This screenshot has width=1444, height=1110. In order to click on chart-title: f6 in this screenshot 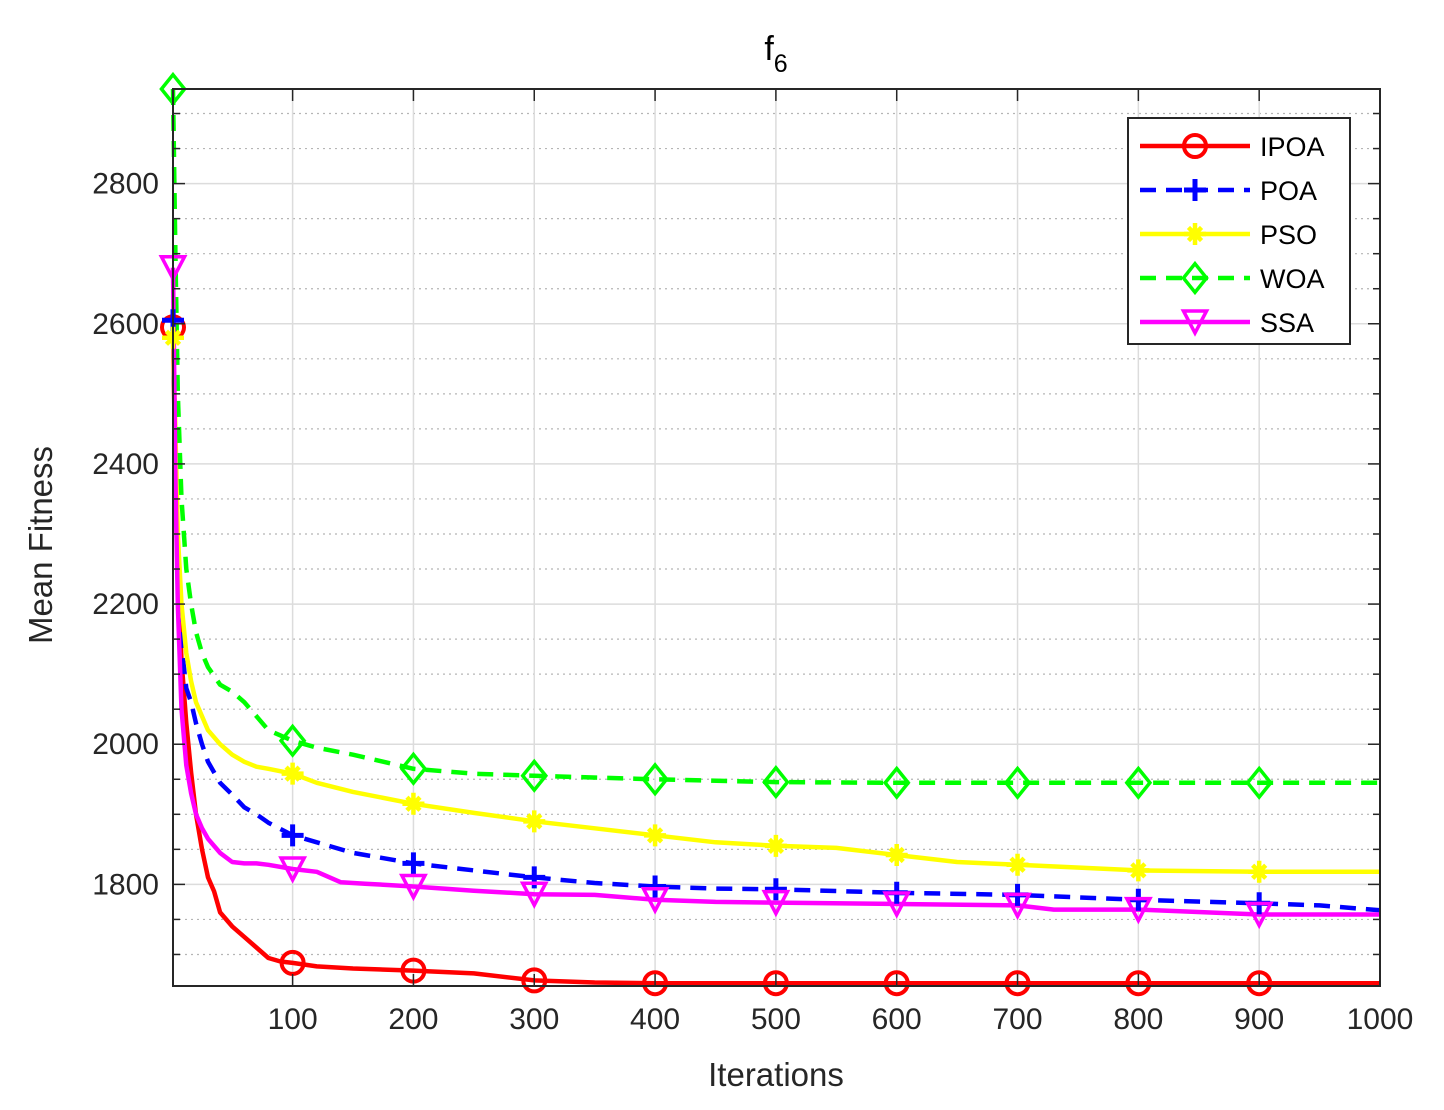, I will do `click(775, 54)`.